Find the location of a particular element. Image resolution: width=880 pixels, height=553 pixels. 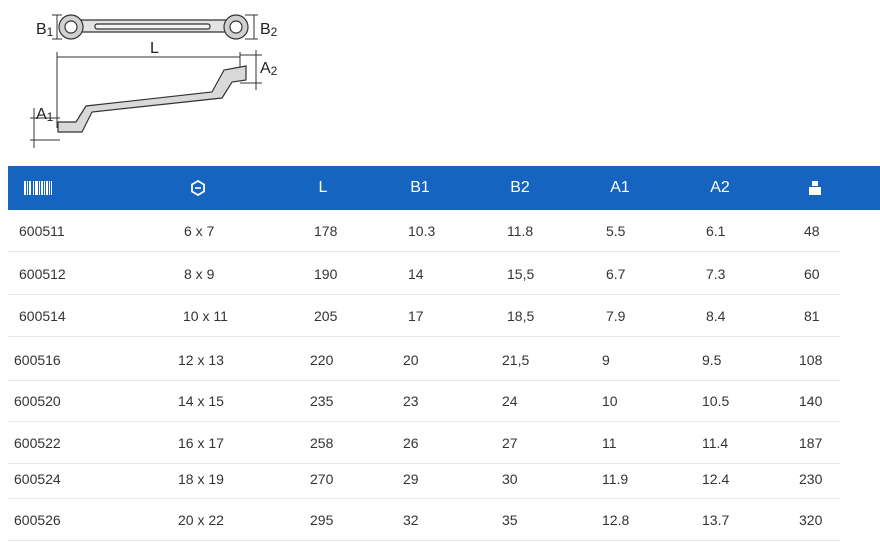

cell-article-number: 600522 is located at coordinates (37, 443).